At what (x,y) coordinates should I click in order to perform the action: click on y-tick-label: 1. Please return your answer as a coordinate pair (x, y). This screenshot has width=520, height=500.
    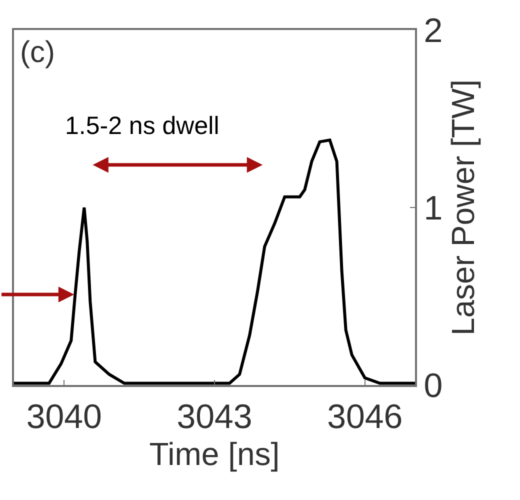
    Looking at the image, I should click on (433, 208).